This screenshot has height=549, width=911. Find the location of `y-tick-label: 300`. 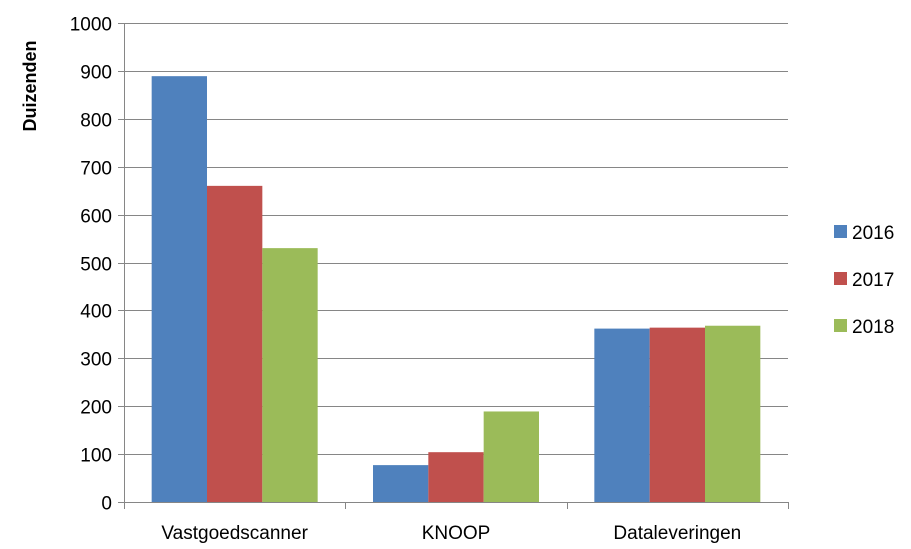

y-tick-label: 300 is located at coordinates (96, 360).